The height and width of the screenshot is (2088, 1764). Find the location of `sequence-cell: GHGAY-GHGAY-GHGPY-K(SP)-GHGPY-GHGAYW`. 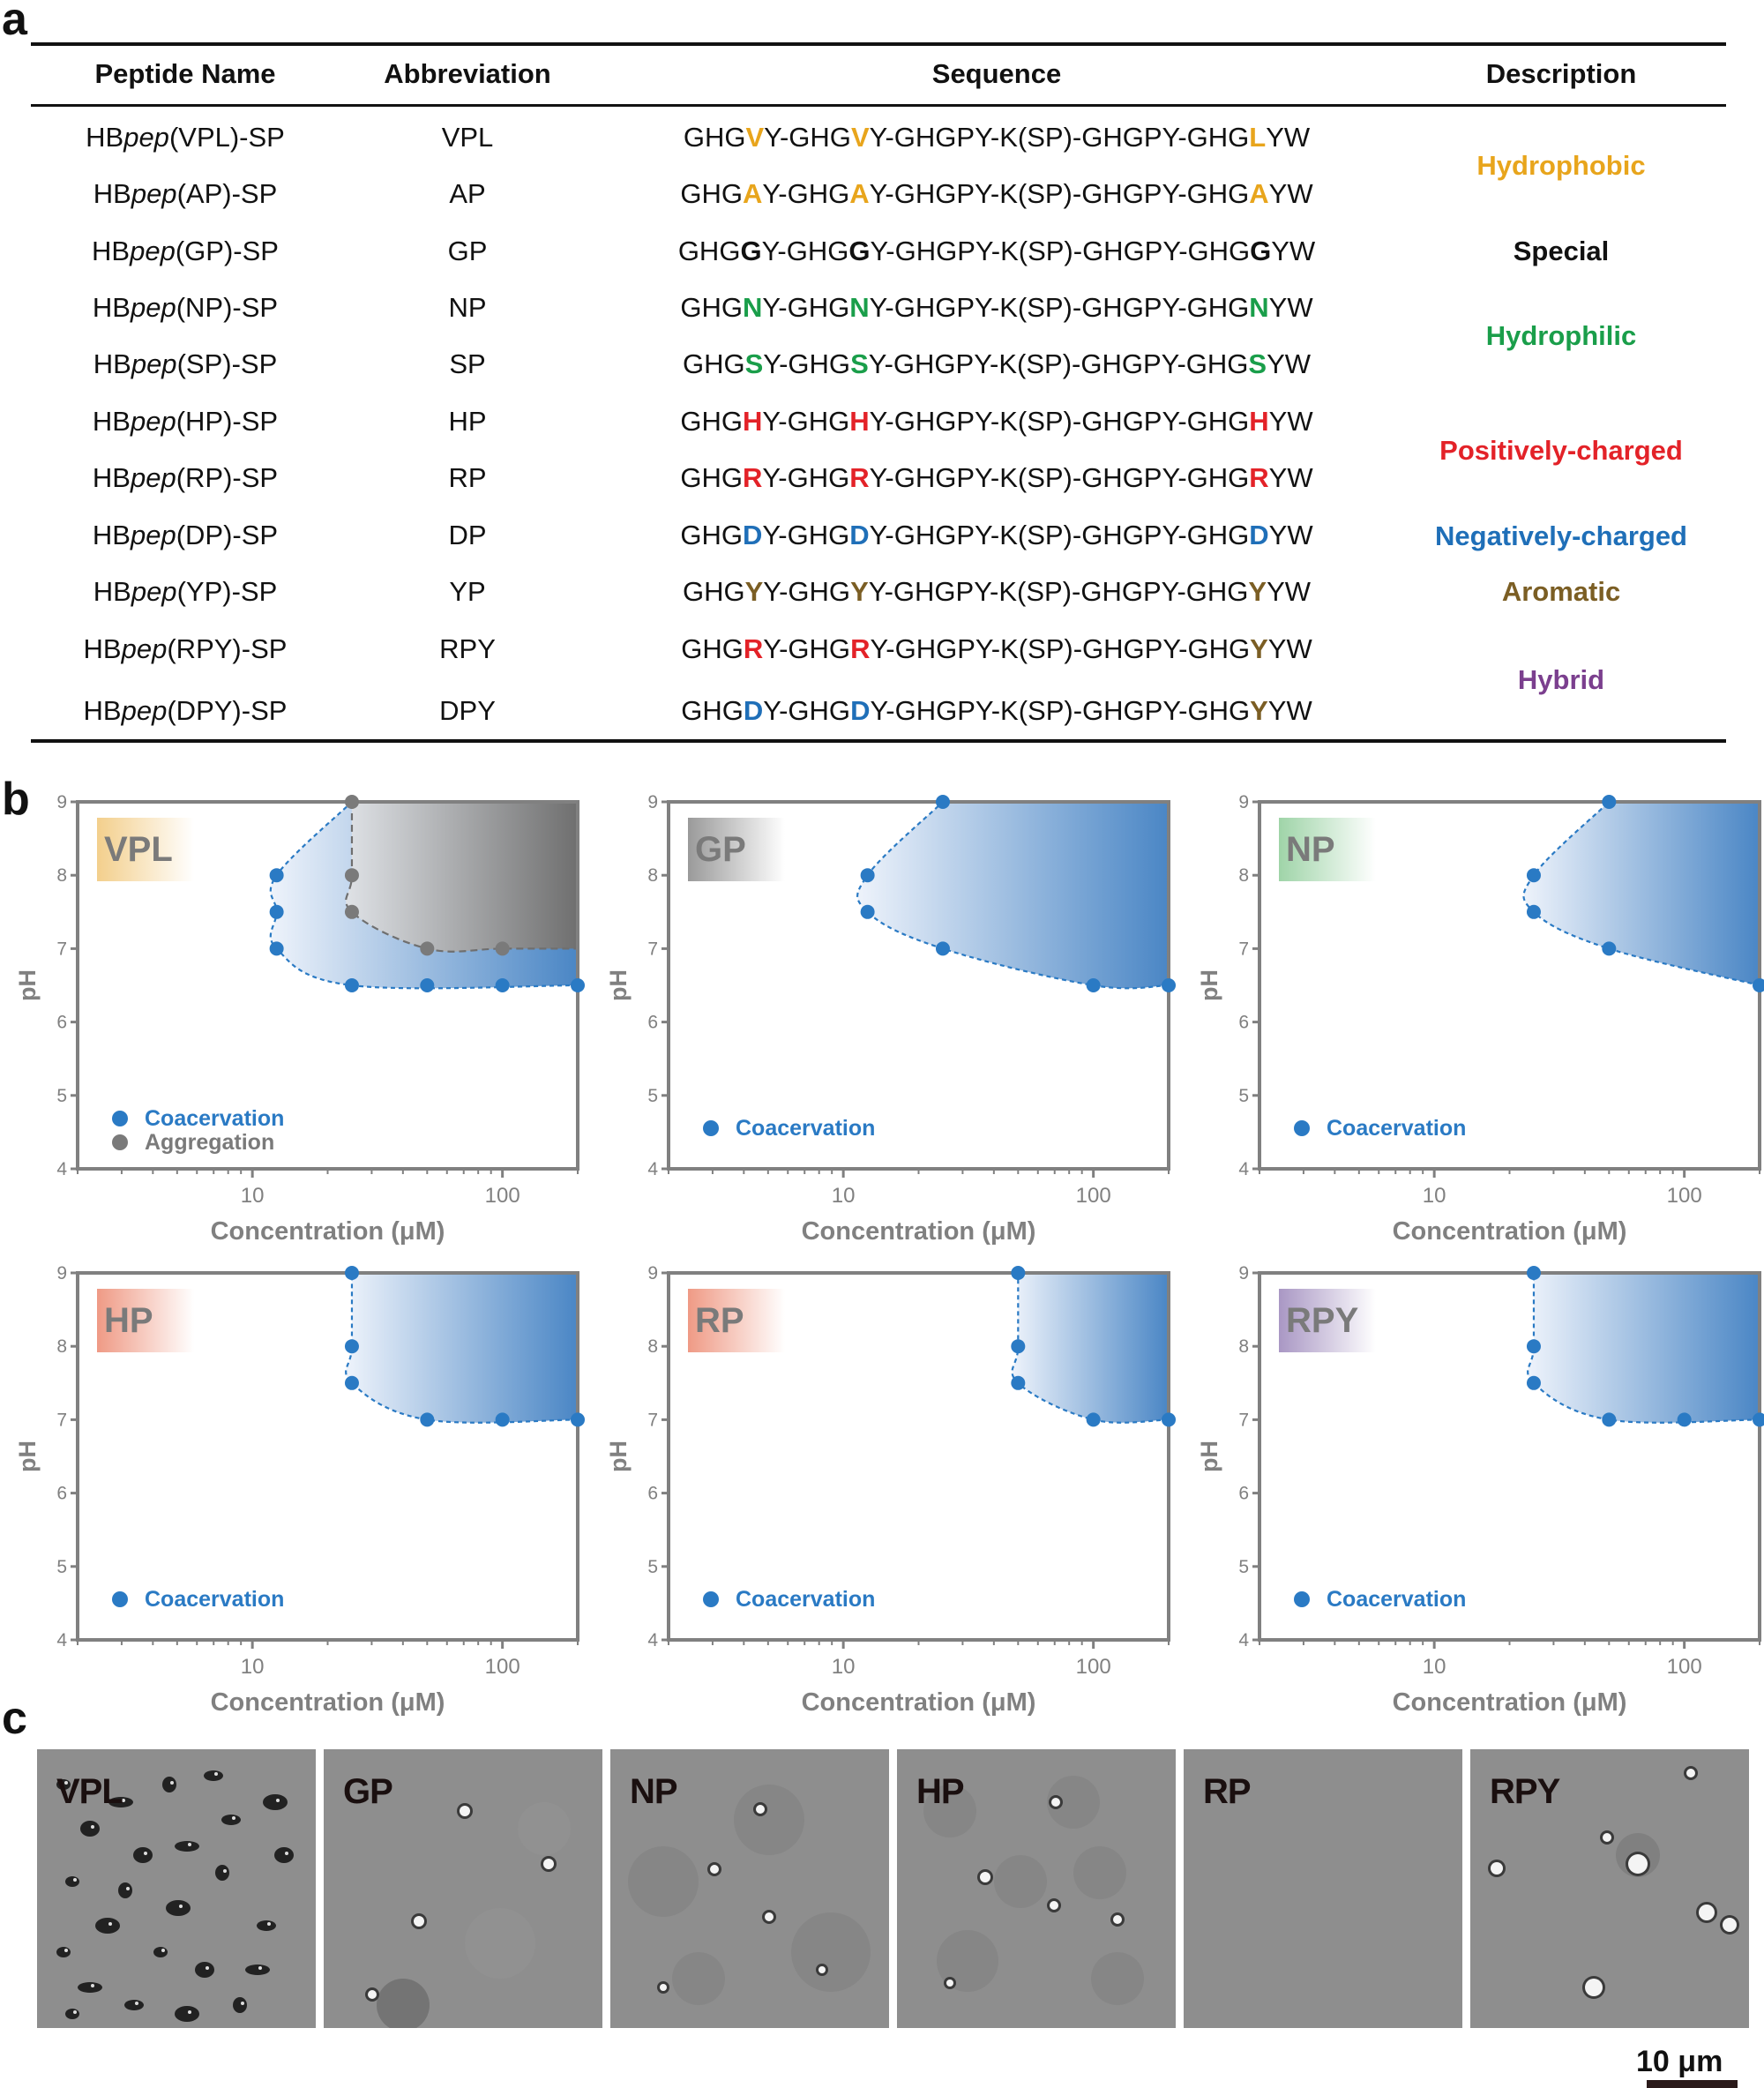

sequence-cell: GHGAY-GHGAY-GHGPY-K(SP)-GHGPY-GHGAYW is located at coordinates (996, 193).